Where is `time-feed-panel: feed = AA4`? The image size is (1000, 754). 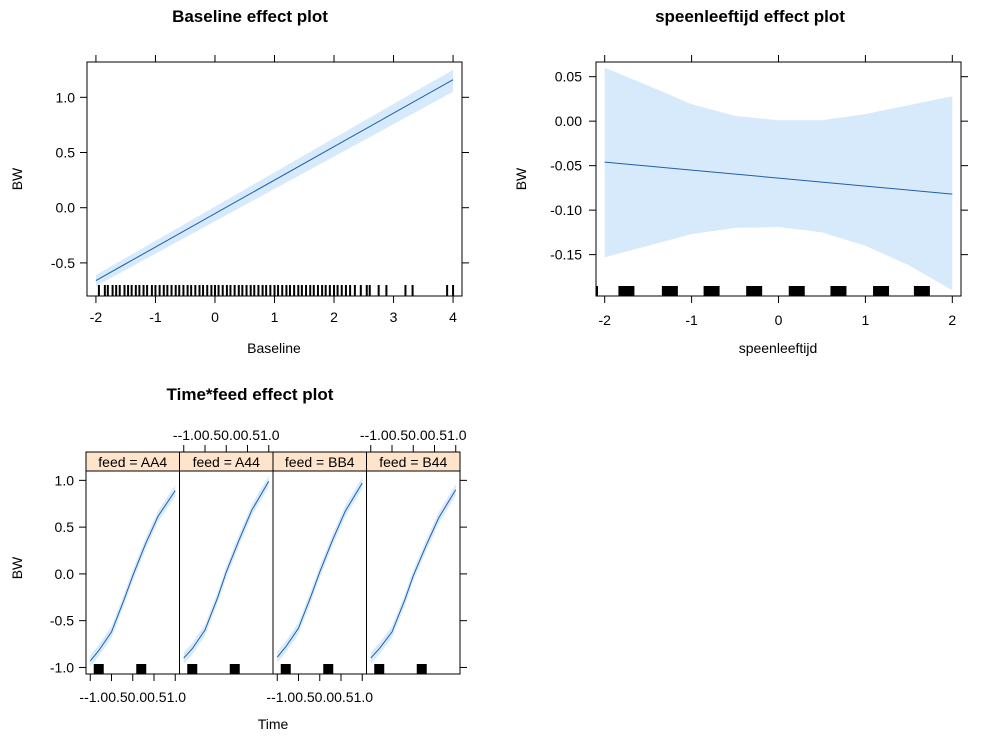
time-feed-panel: feed = AA4 is located at coordinates (132, 563).